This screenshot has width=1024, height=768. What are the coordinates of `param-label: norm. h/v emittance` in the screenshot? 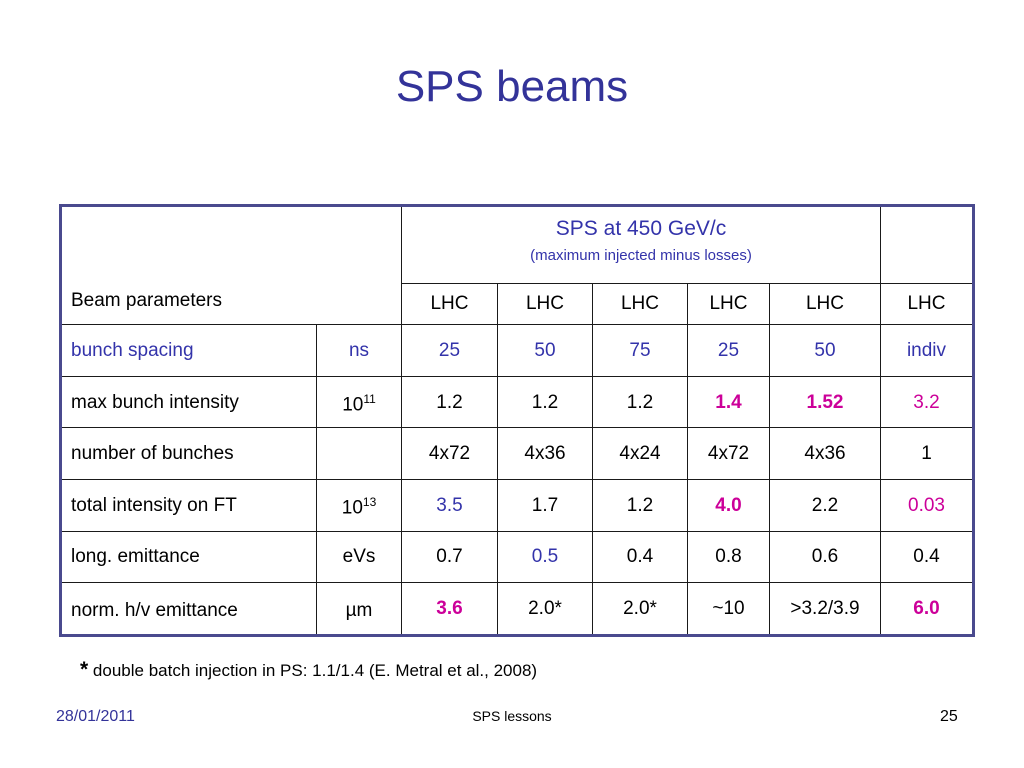 It's located at (188, 609).